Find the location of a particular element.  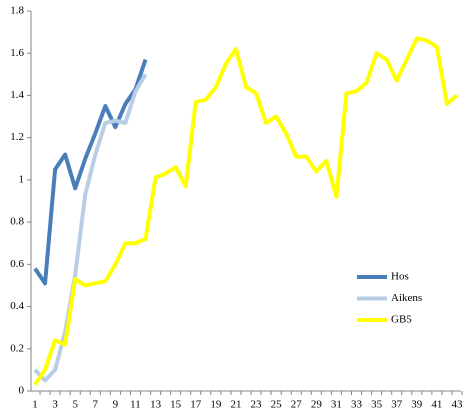

x-tick-label: 3 is located at coordinates (55, 405).